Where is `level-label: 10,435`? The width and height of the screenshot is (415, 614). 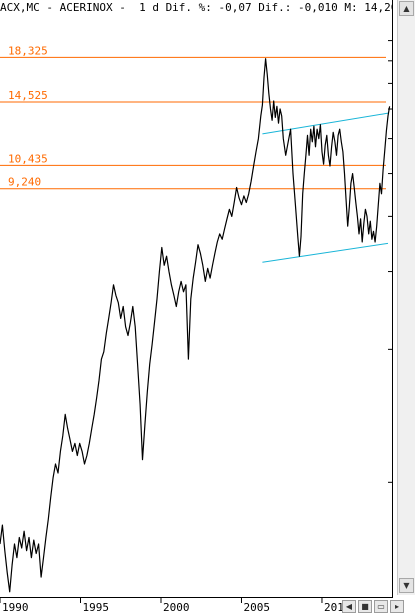 level-label: 10,435 is located at coordinates (28, 158).